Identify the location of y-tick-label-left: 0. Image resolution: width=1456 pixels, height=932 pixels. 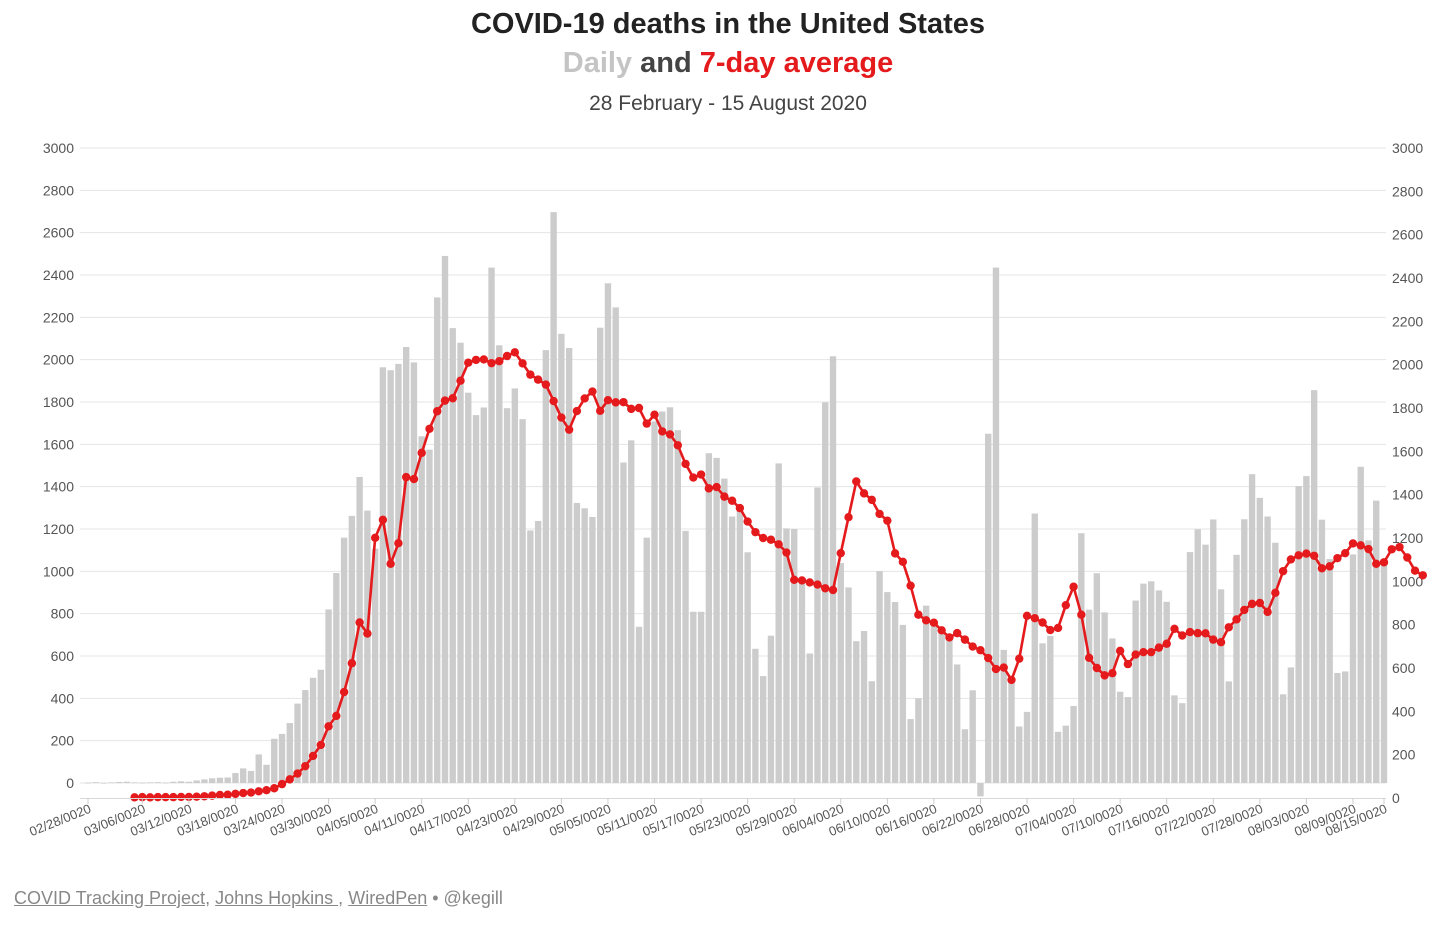
(70, 783).